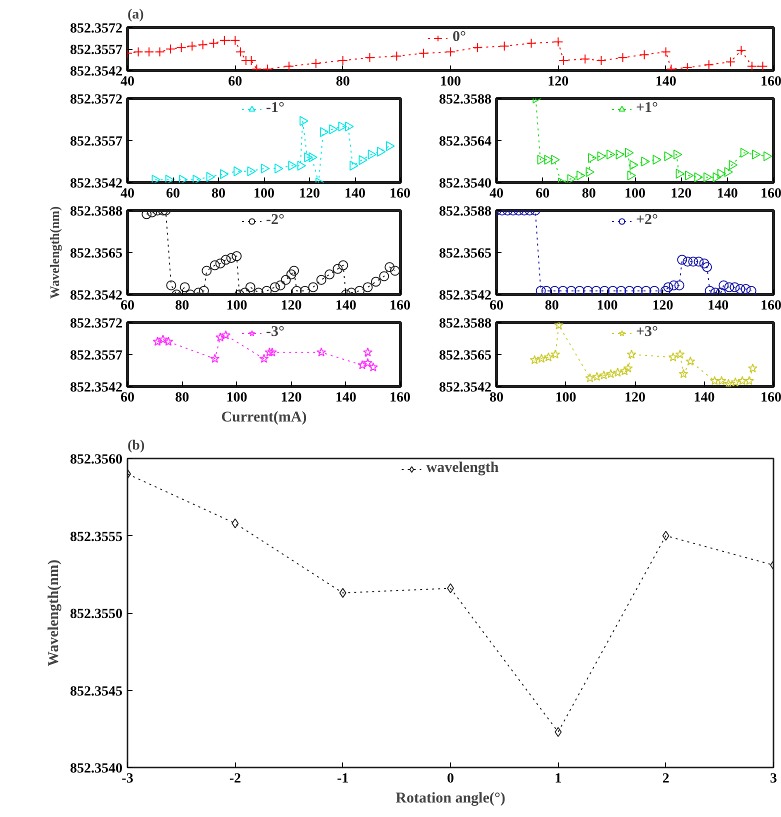  What do you see at coordinates (276, 220) in the screenshot?
I see `legend-label: -2°` at bounding box center [276, 220].